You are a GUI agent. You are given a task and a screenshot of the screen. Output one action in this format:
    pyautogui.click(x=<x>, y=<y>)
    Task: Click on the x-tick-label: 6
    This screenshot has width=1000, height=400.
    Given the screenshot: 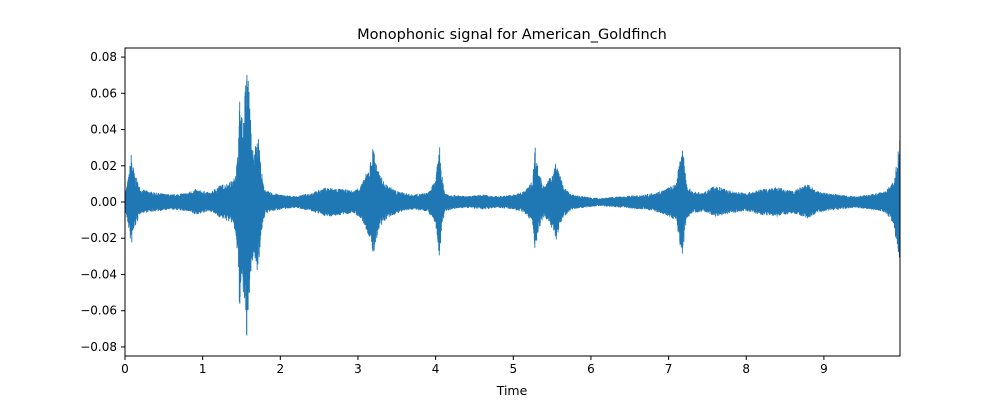 What is the action you would take?
    pyautogui.click(x=591, y=369)
    